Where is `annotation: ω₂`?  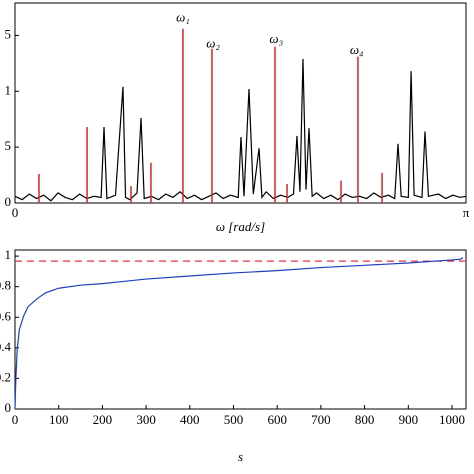 annotation: ω₂ is located at coordinates (213, 42).